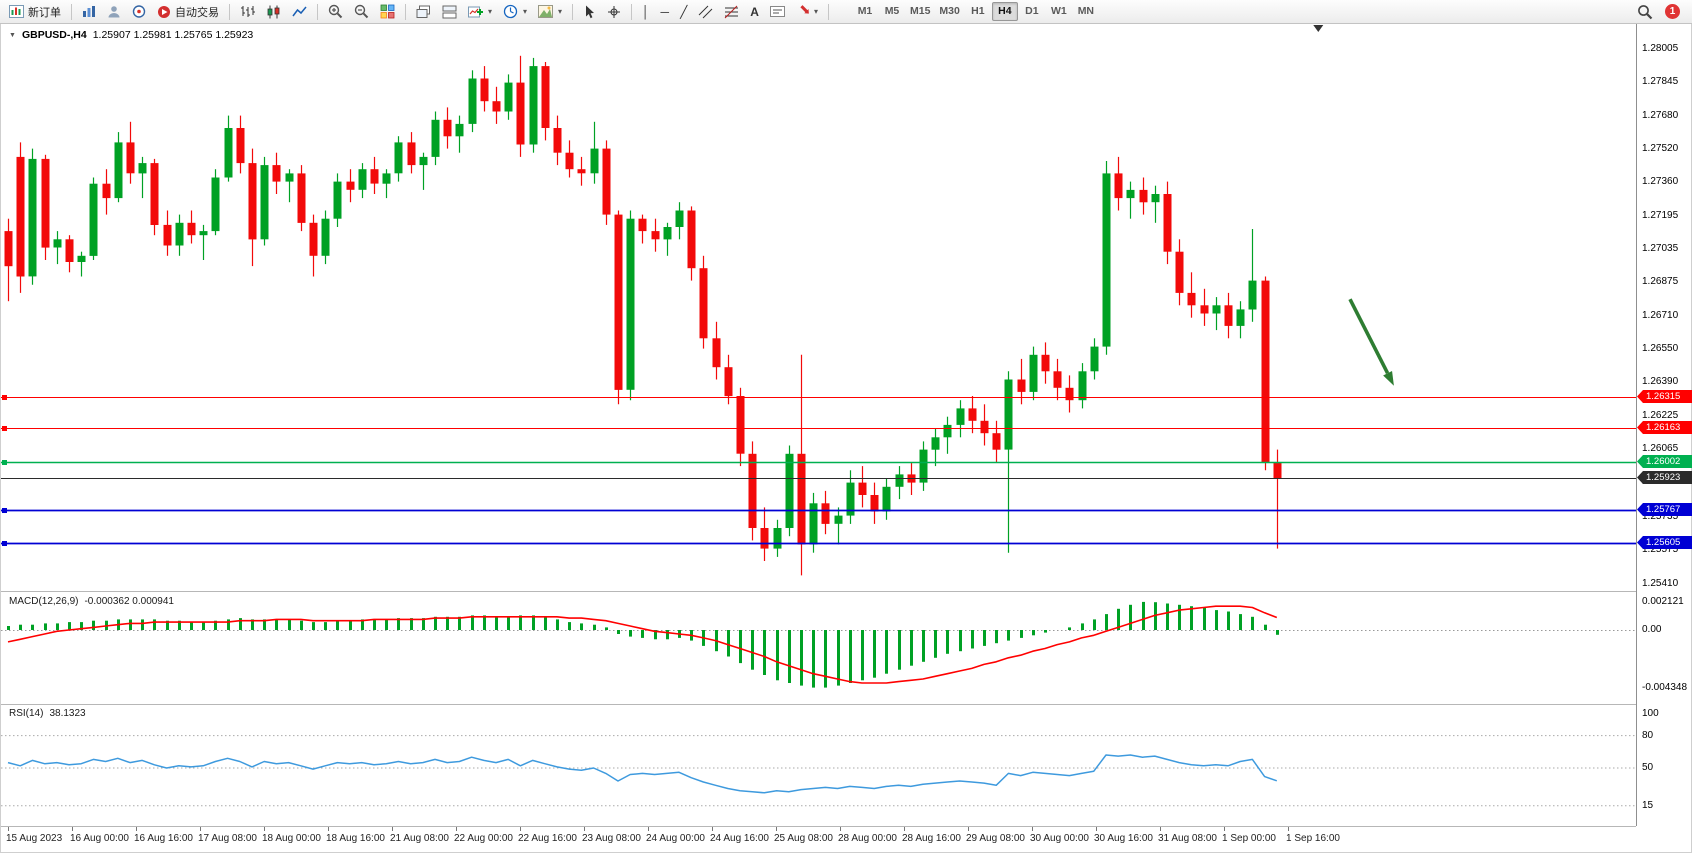 The width and height of the screenshot is (1692, 853). Describe the element at coordinates (273, 11) in the screenshot. I see `candlestick-chart-button` at that location.